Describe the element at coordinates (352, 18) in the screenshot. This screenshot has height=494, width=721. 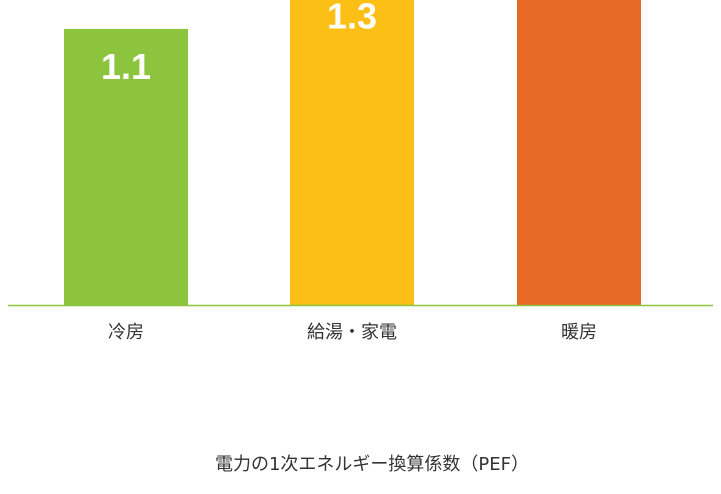
I see `bar-value-label: 1.3` at that location.